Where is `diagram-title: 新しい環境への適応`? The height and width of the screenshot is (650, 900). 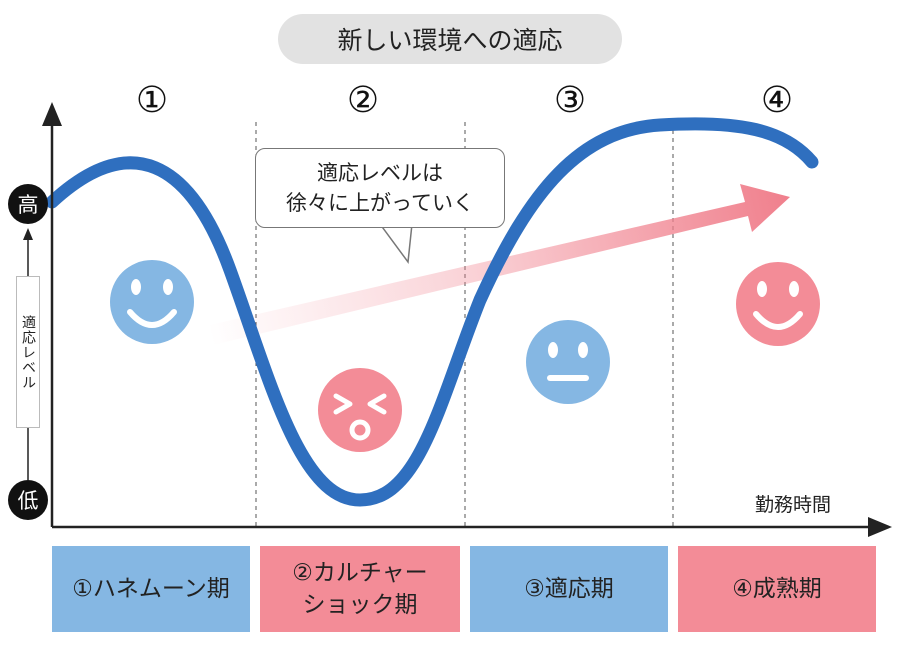
diagram-title: 新しい環境への適応 is located at coordinates (450, 39).